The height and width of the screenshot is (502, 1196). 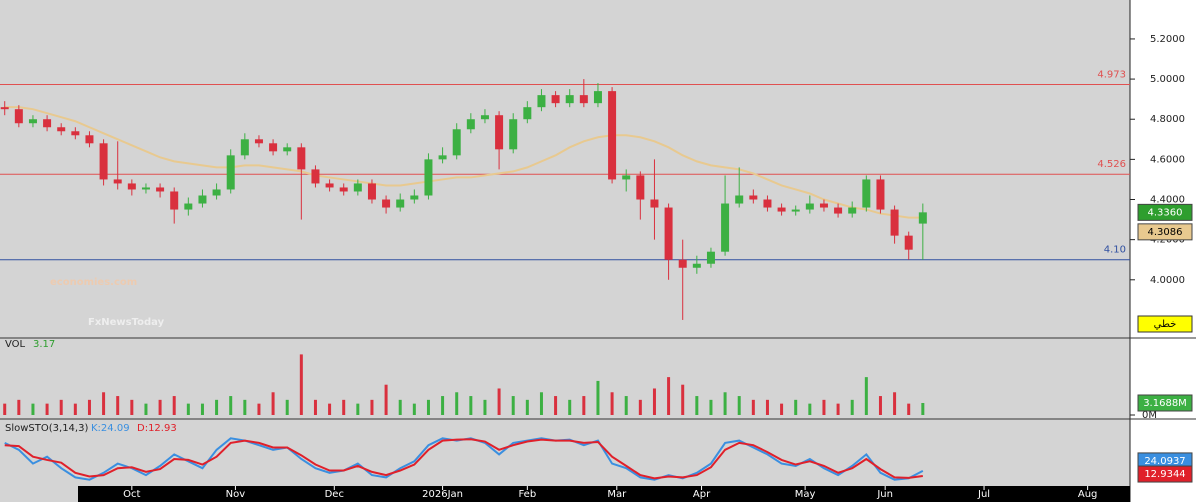 I want to click on ma-price-label: 4.3086, so click(x=1165, y=232).